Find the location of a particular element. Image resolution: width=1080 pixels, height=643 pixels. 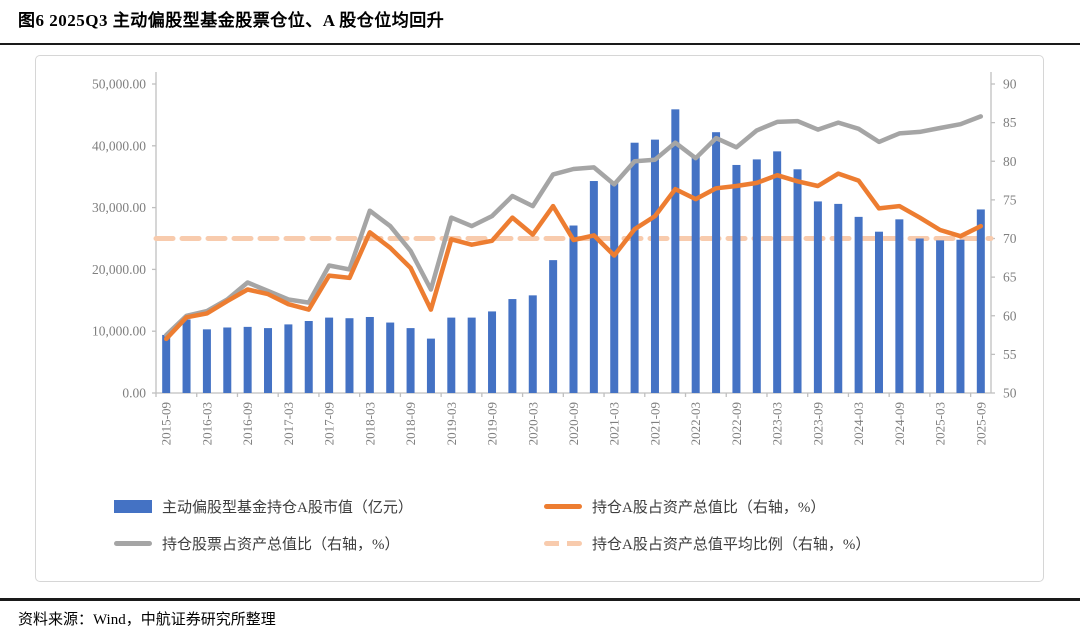

right-axis-label: 55 is located at coordinates (1010, 354).